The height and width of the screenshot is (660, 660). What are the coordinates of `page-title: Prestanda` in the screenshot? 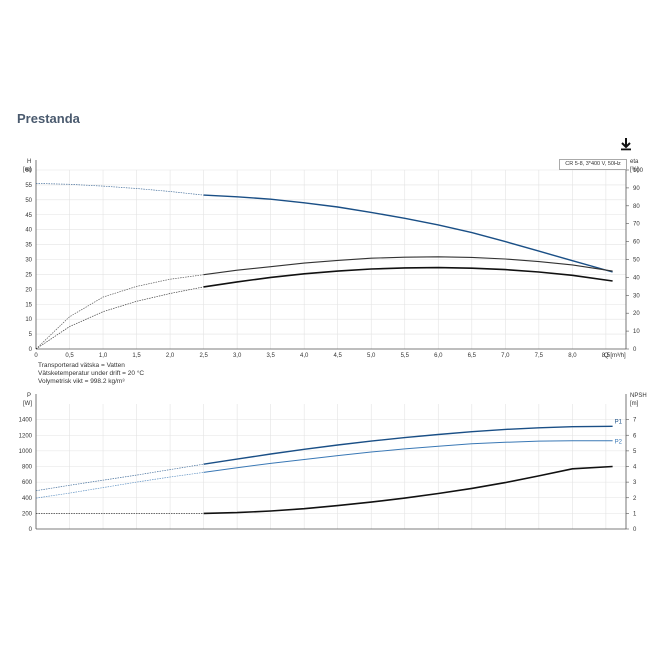 It's located at (48, 118).